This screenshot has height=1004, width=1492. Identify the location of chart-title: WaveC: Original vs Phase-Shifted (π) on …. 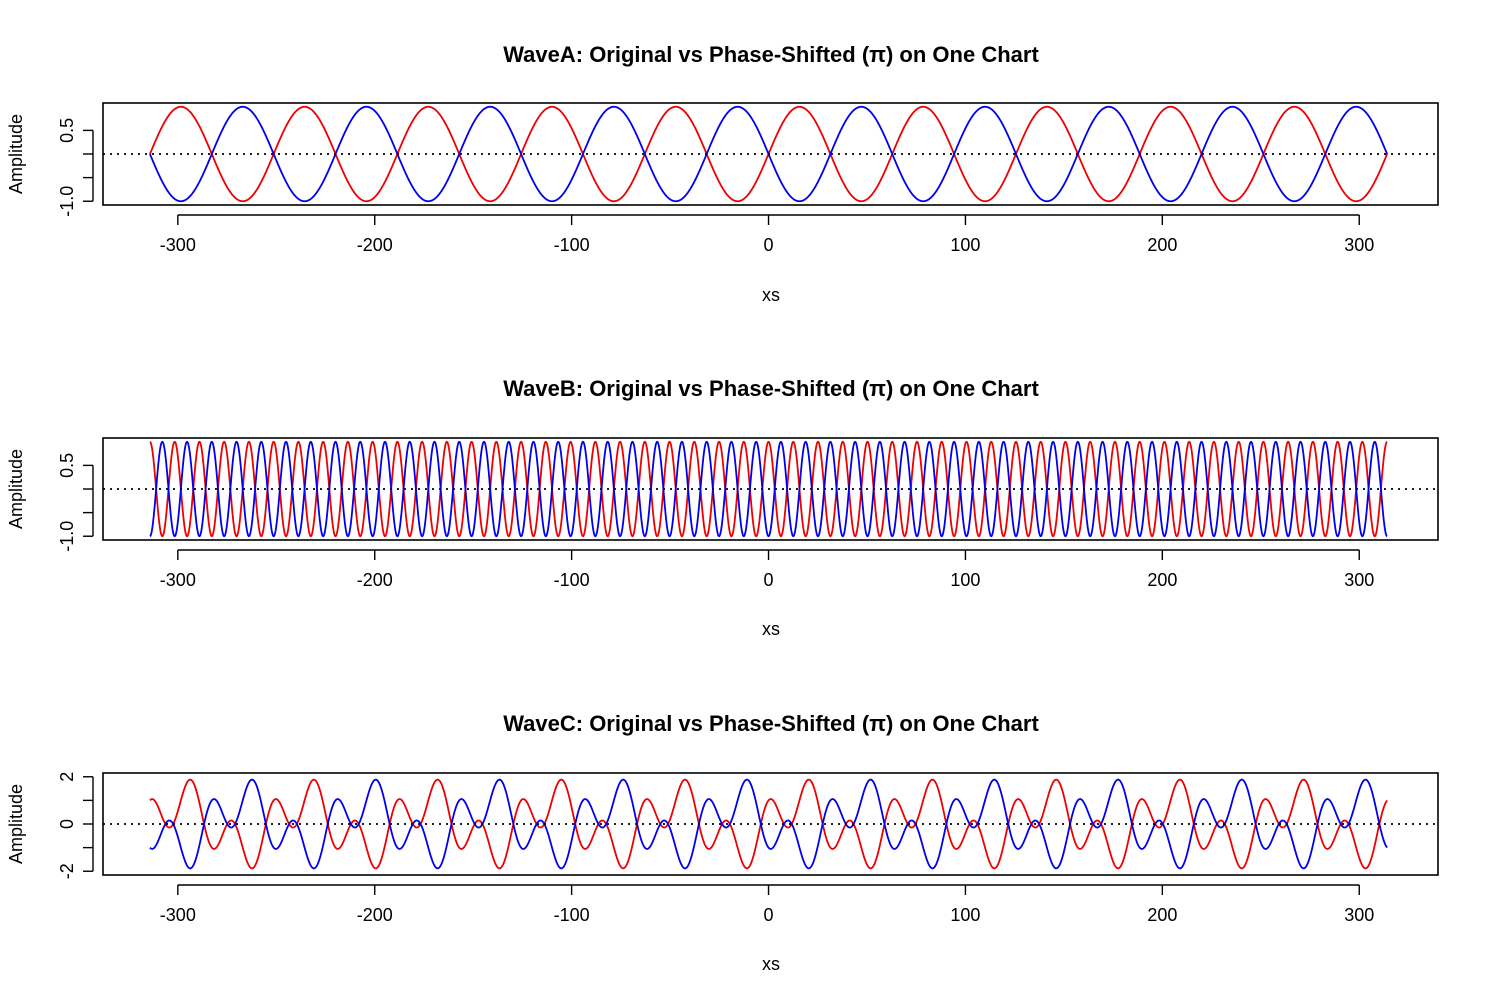
(771, 723).